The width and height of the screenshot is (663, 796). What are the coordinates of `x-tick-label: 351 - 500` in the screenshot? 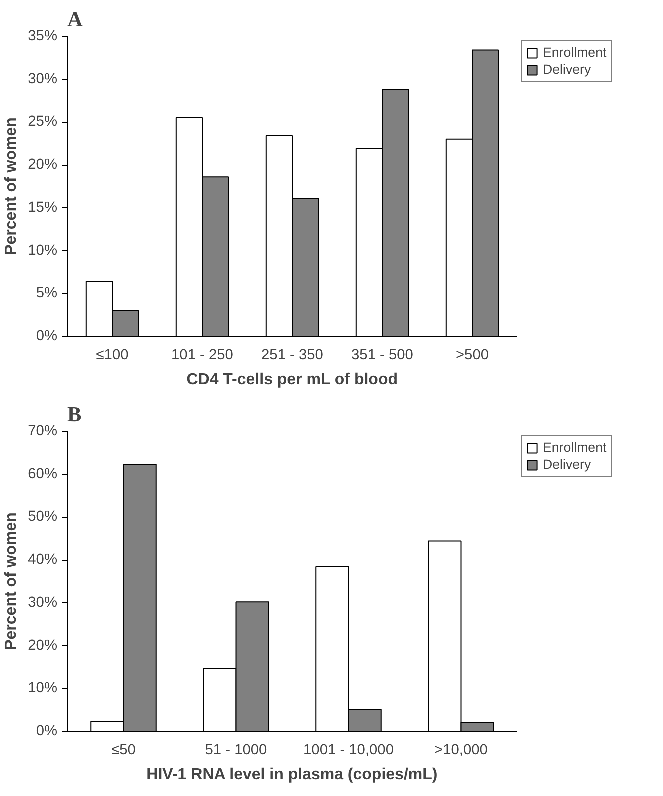 It's located at (383, 356).